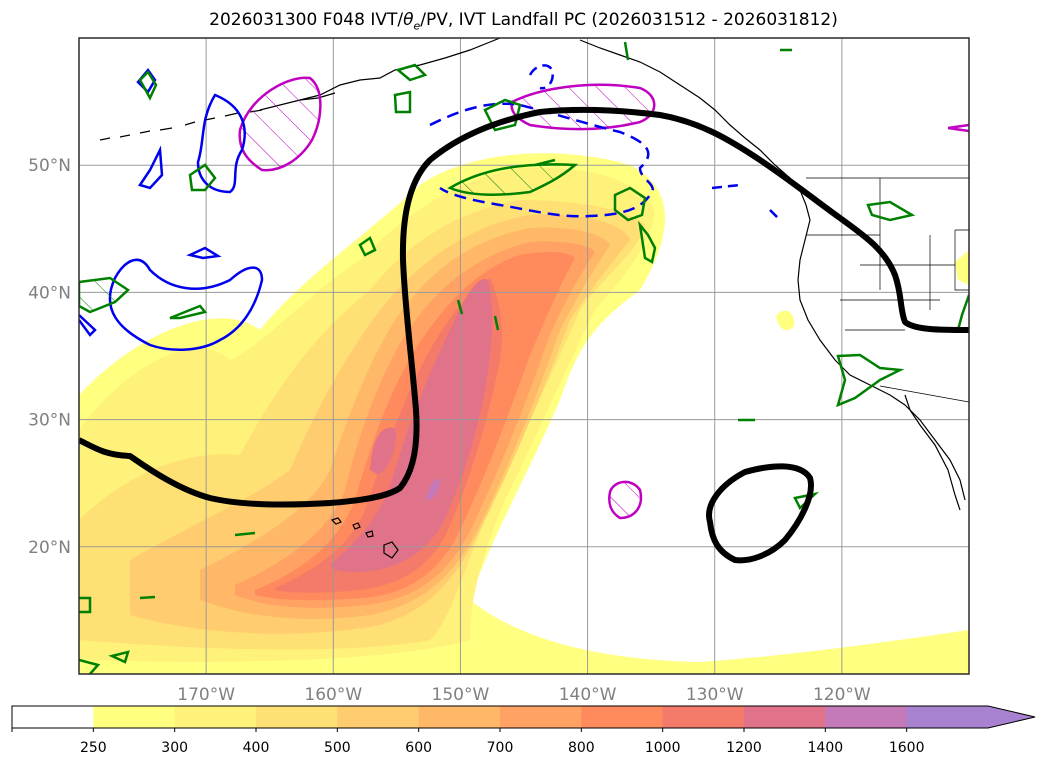 Image resolution: width=1047 pixels, height=767 pixels. What do you see at coordinates (625, 500) in the screenshot?
I see `magenta-contour-subtropical` at bounding box center [625, 500].